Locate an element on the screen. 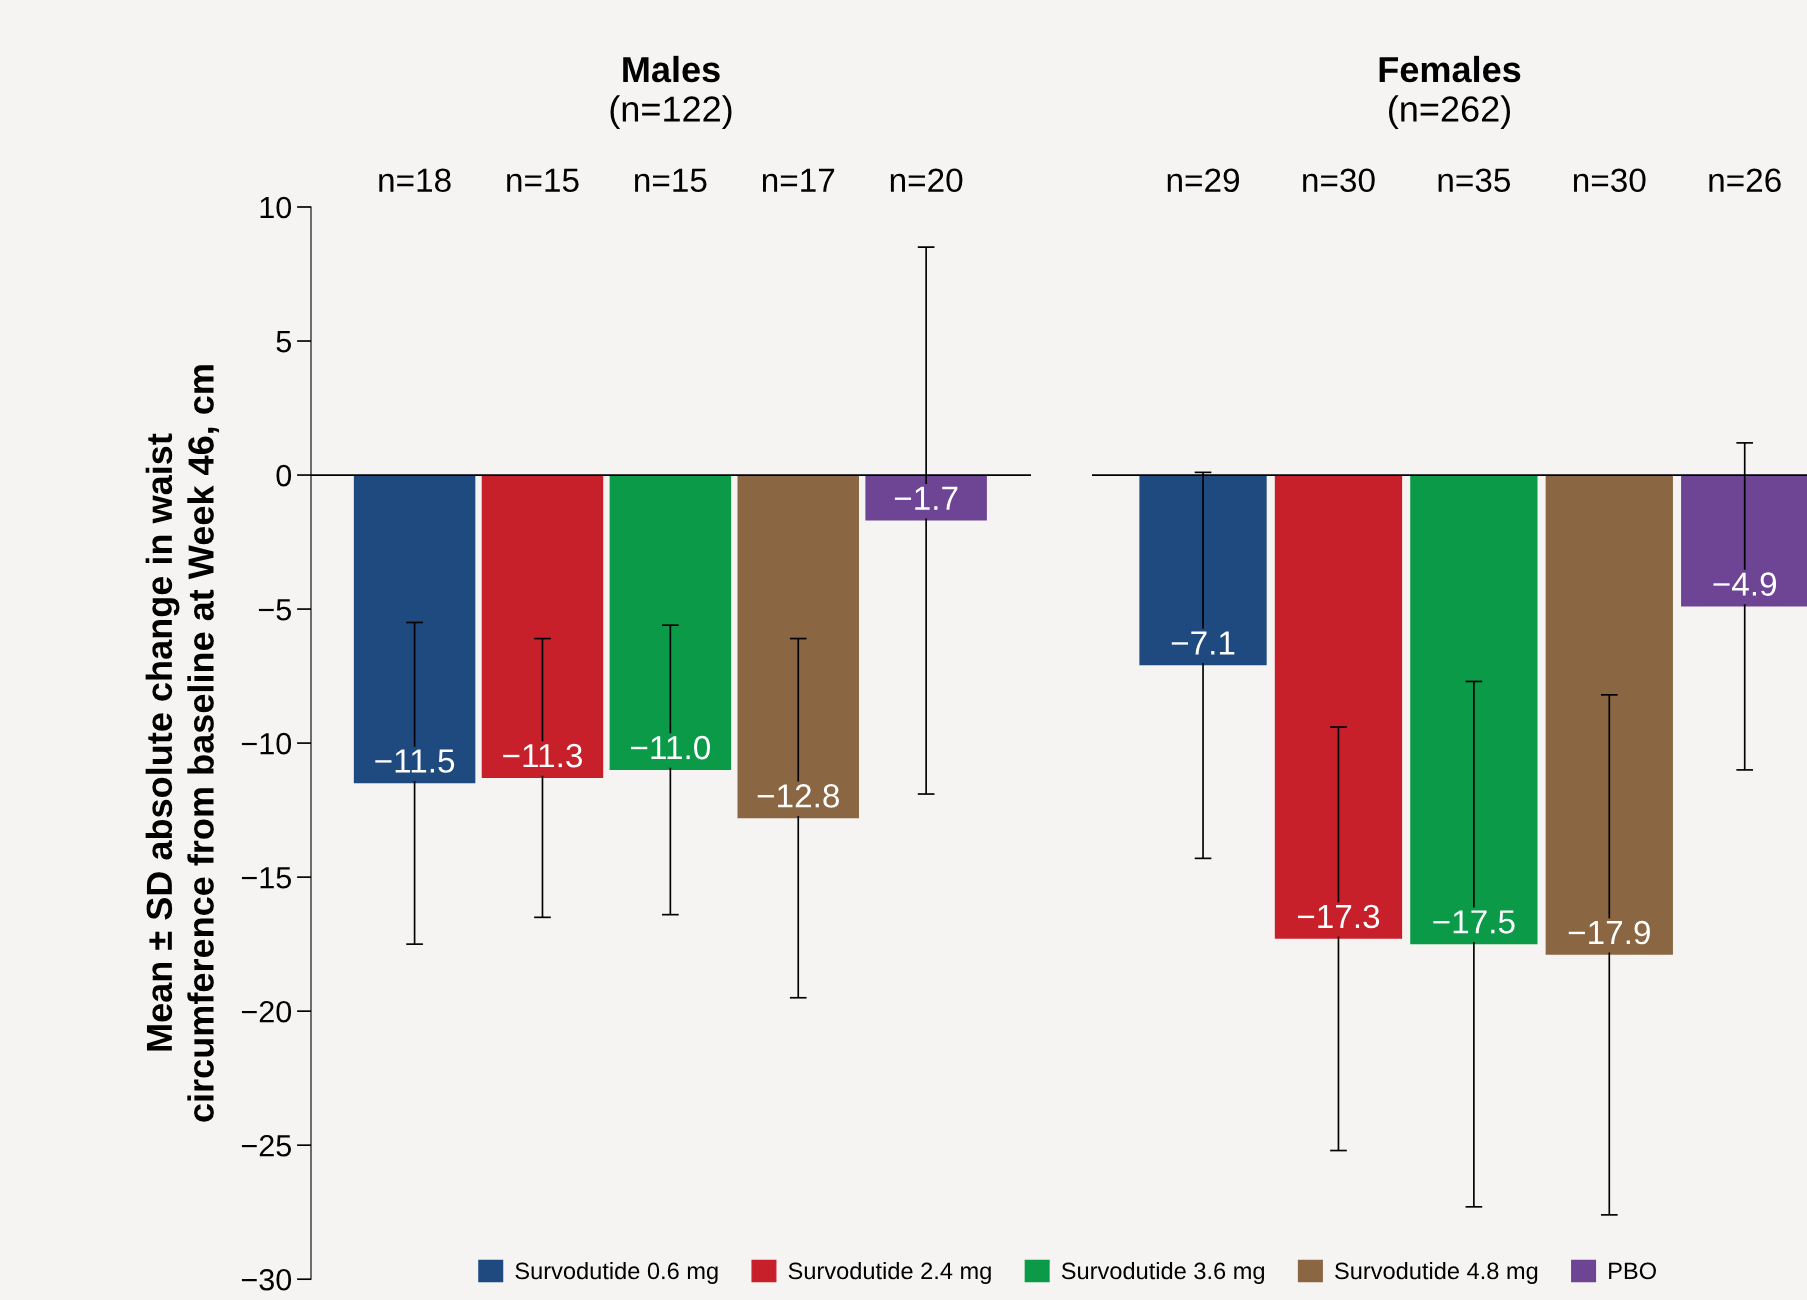 This screenshot has height=1300, width=1807. data-label: −11.3 is located at coordinates (542, 755).